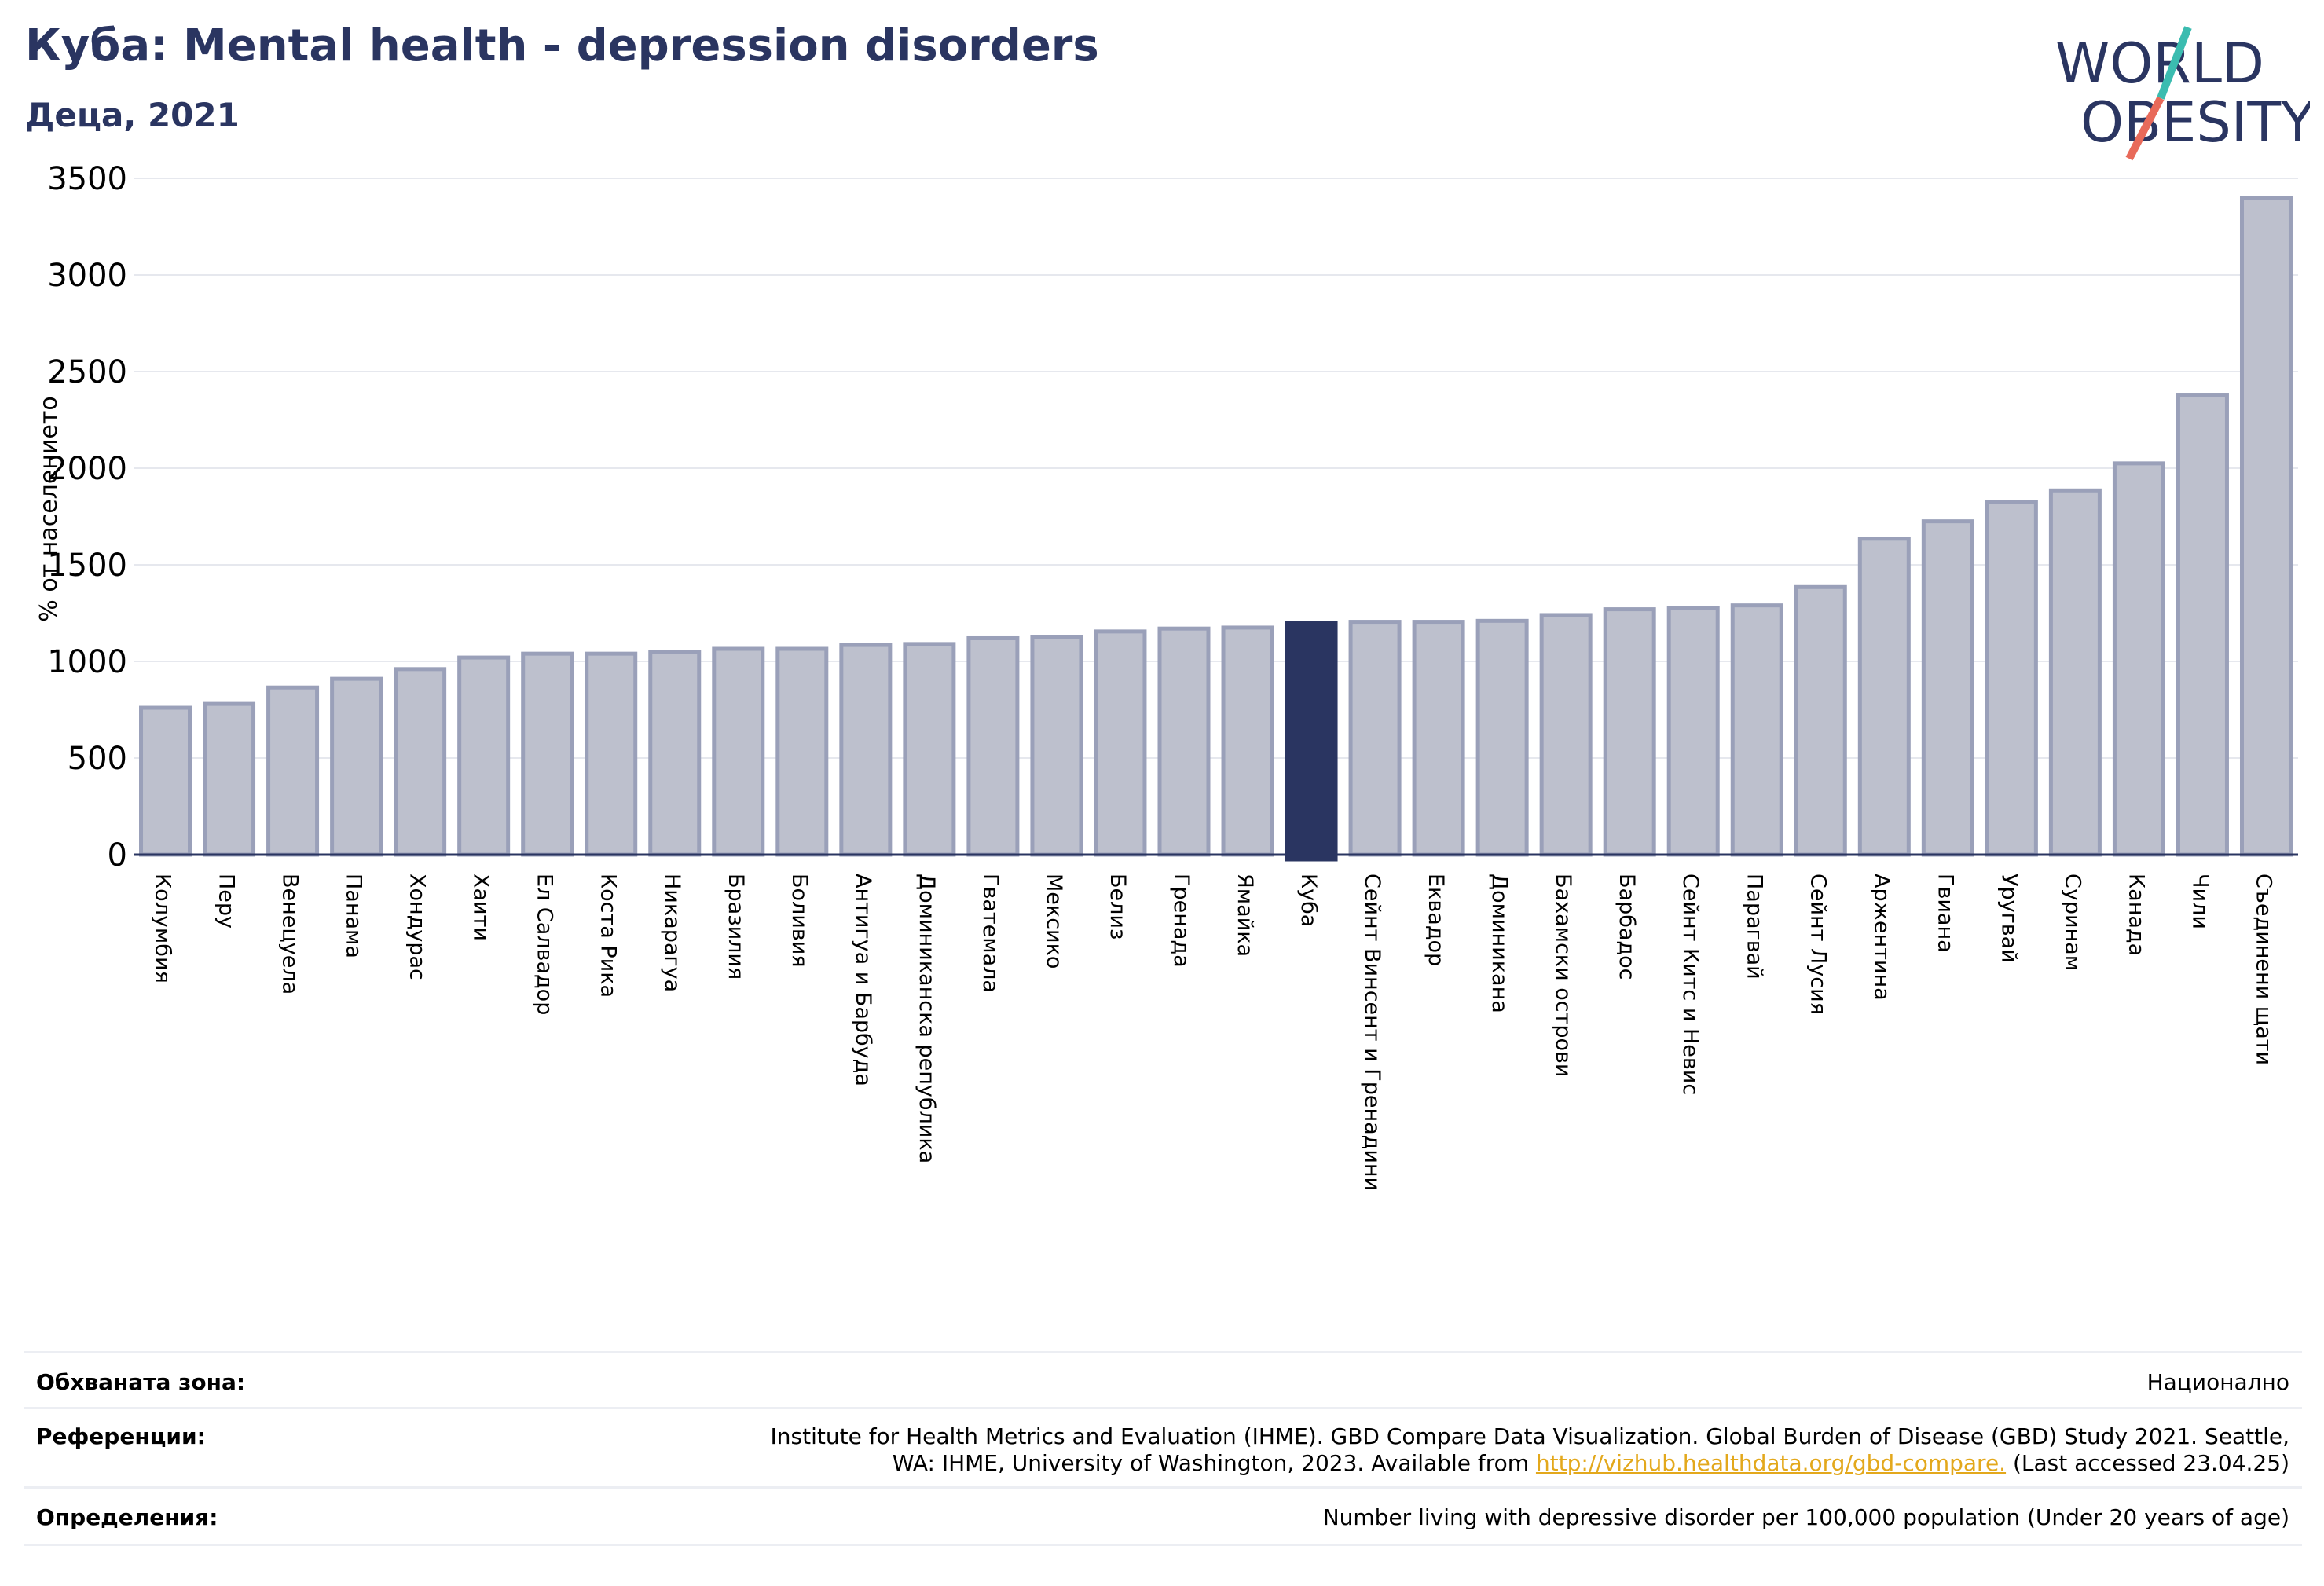 The width and height of the screenshot is (2324, 1586). Describe the element at coordinates (87, 179) in the screenshot. I see `y-tick-label: 3500` at that location.